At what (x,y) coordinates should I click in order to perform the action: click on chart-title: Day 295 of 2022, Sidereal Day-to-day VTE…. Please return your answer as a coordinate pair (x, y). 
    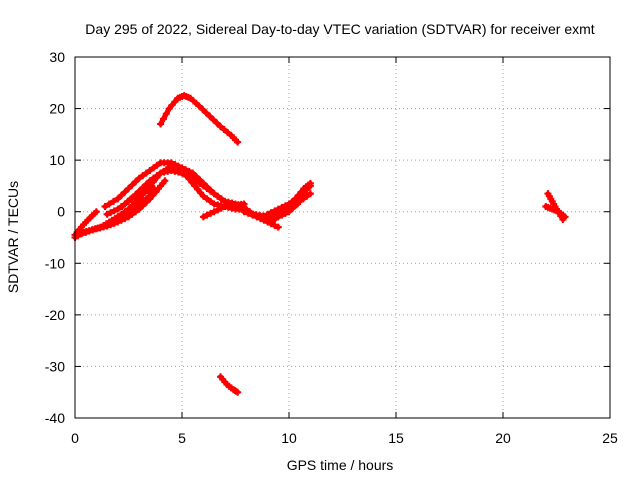
    Looking at the image, I should click on (339, 29).